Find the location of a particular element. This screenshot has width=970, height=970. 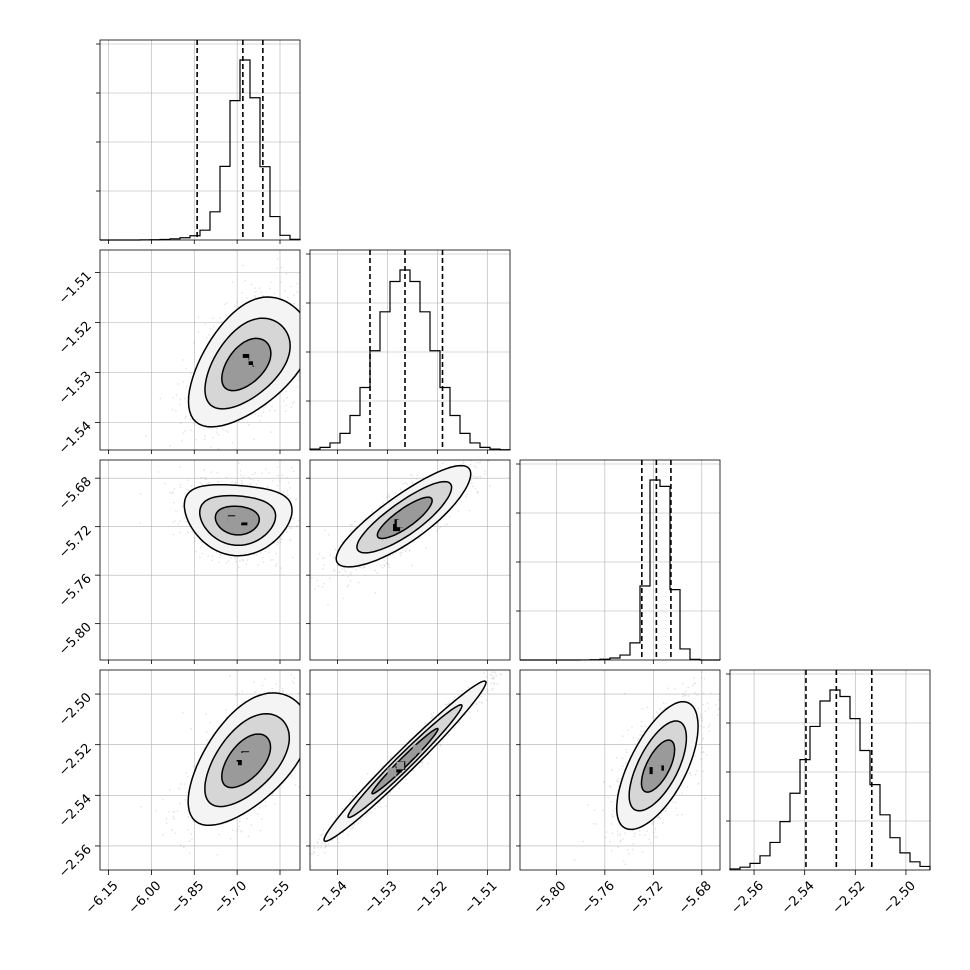

y-tick-label: −2.50 is located at coordinates (75, 709).